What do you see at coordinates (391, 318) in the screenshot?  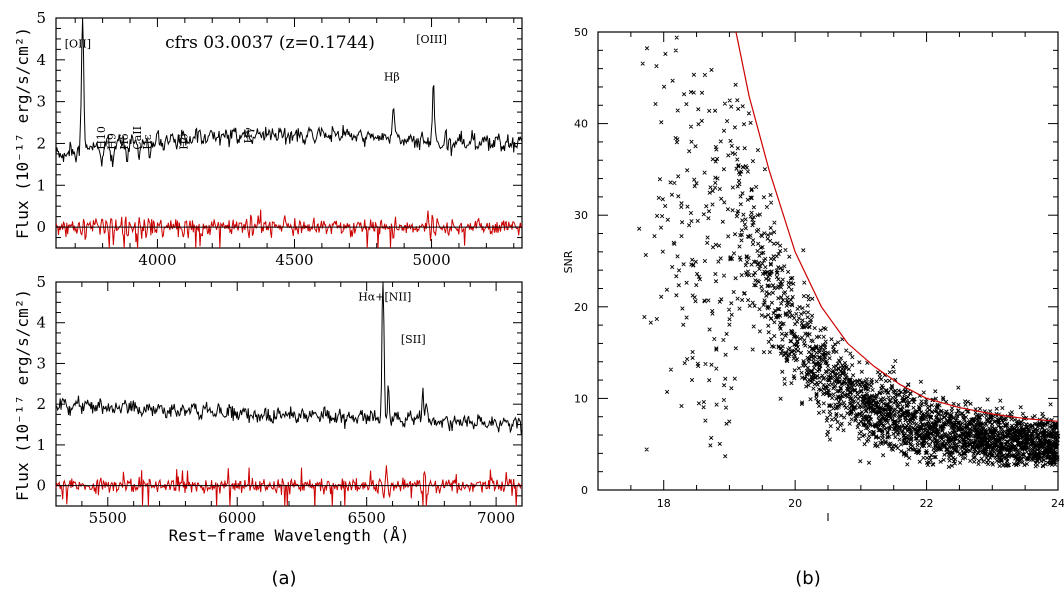 I see `spectrum-bottom-annotations: Hα+[NII] [SII]` at bounding box center [391, 318].